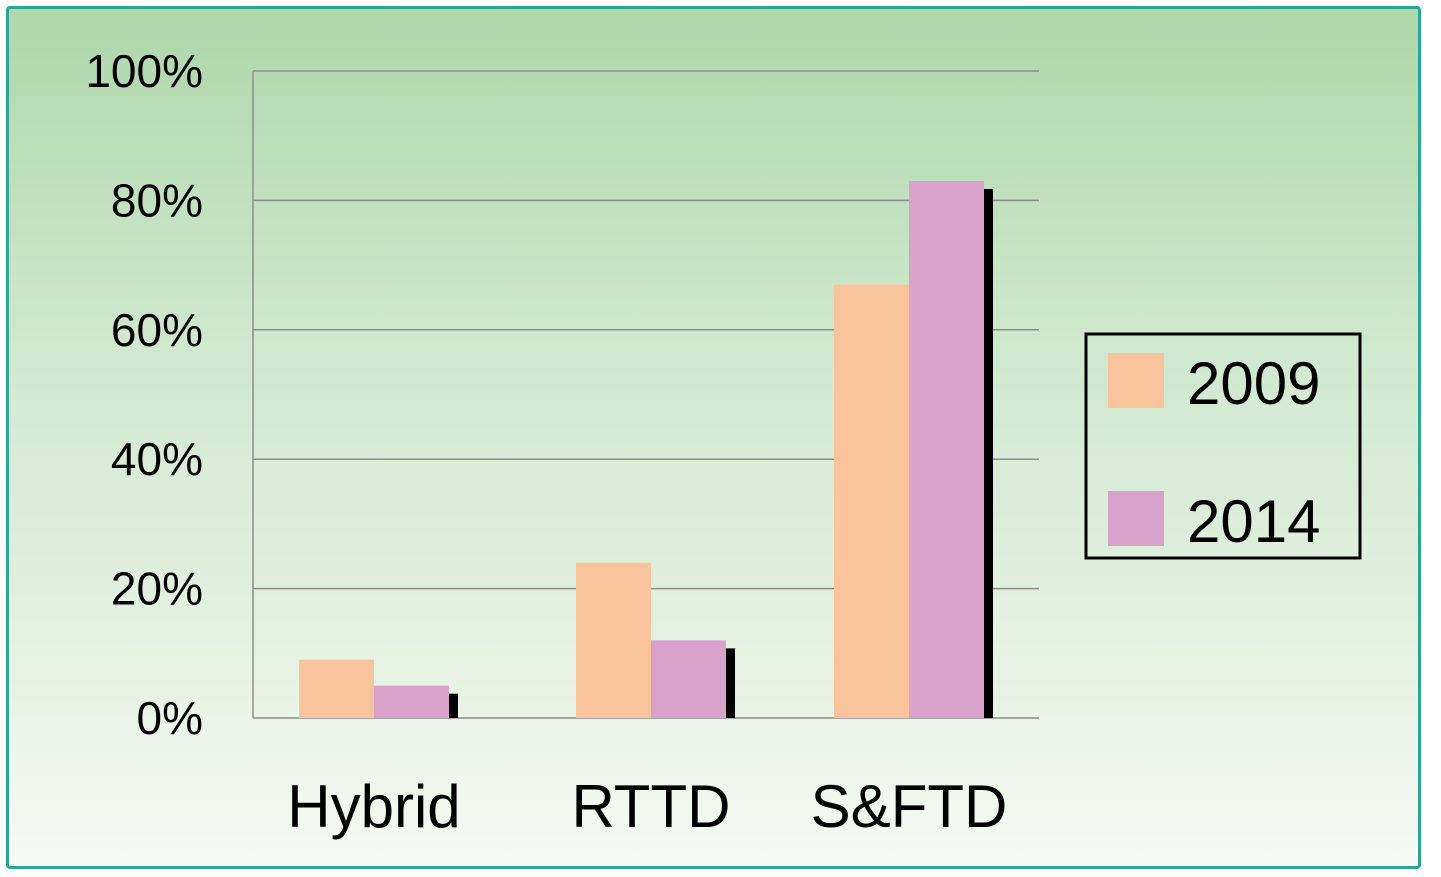  Describe the element at coordinates (1136, 518) in the screenshot. I see `legend-swatch-2014` at that location.